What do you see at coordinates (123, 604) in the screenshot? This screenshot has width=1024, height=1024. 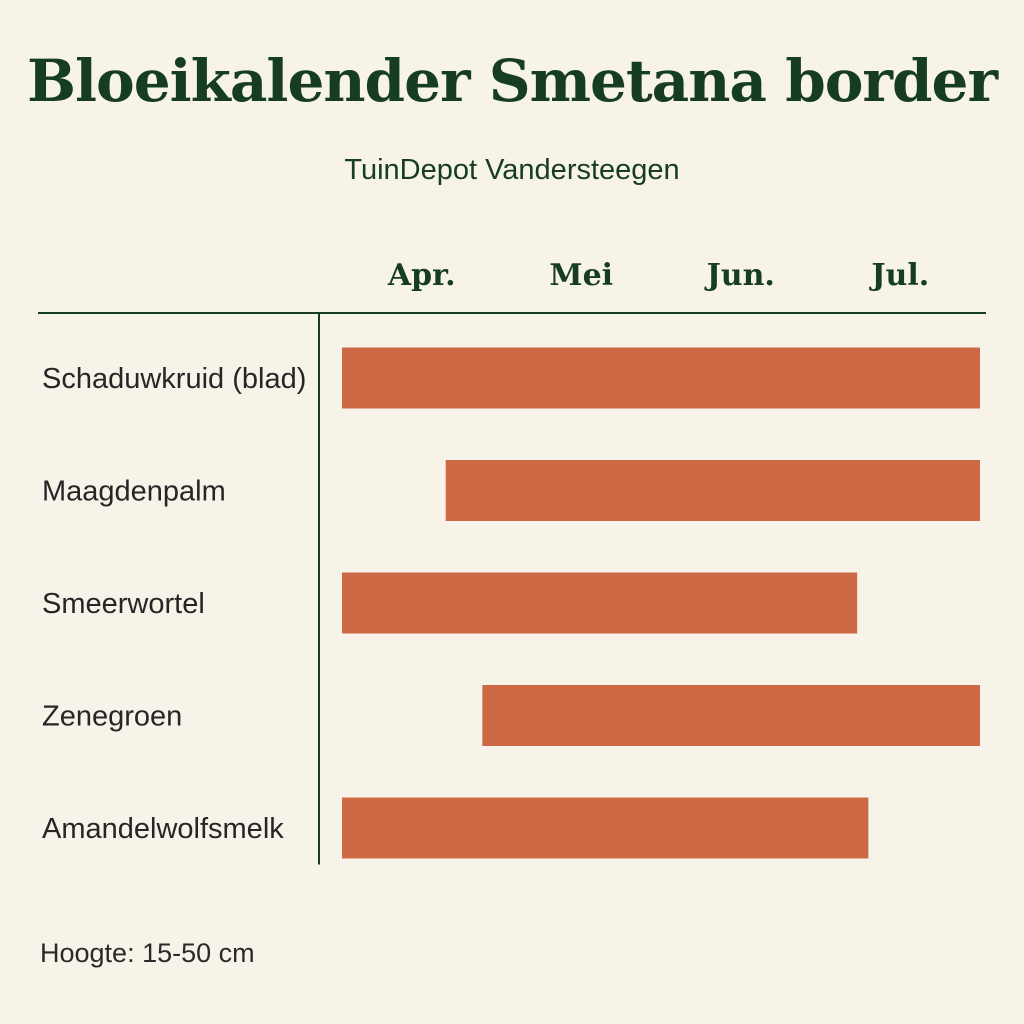 I see `plant-label: Smeerwortel` at bounding box center [123, 604].